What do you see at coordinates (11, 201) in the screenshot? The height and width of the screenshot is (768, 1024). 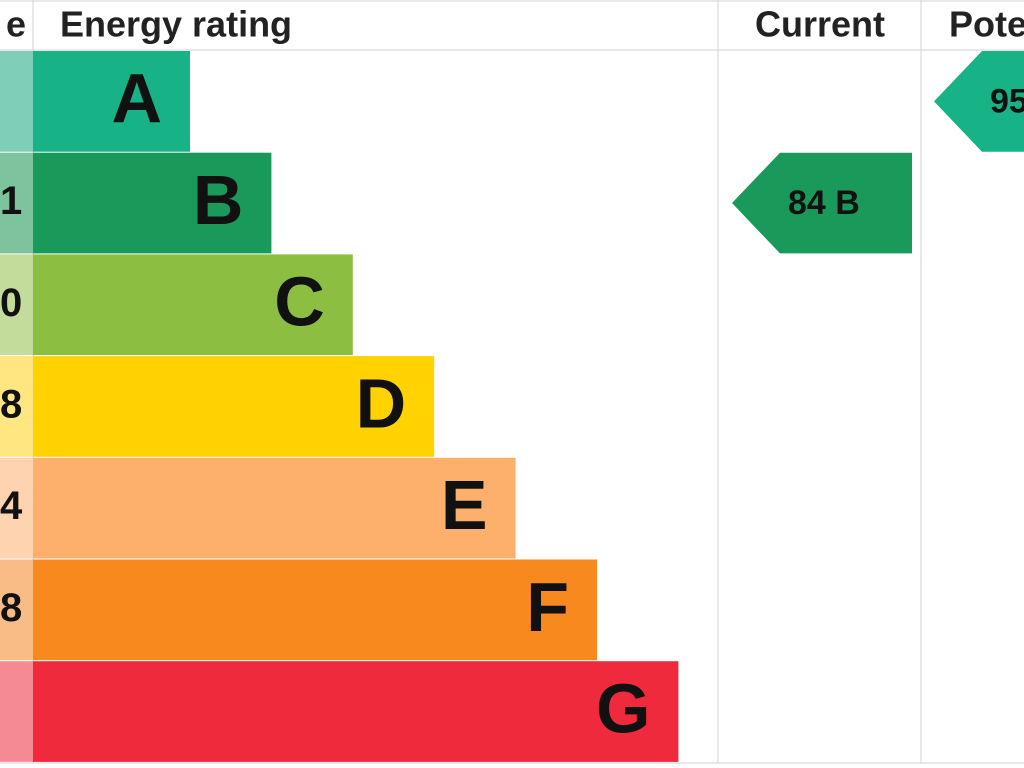 I see `score-fragment: 1` at bounding box center [11, 201].